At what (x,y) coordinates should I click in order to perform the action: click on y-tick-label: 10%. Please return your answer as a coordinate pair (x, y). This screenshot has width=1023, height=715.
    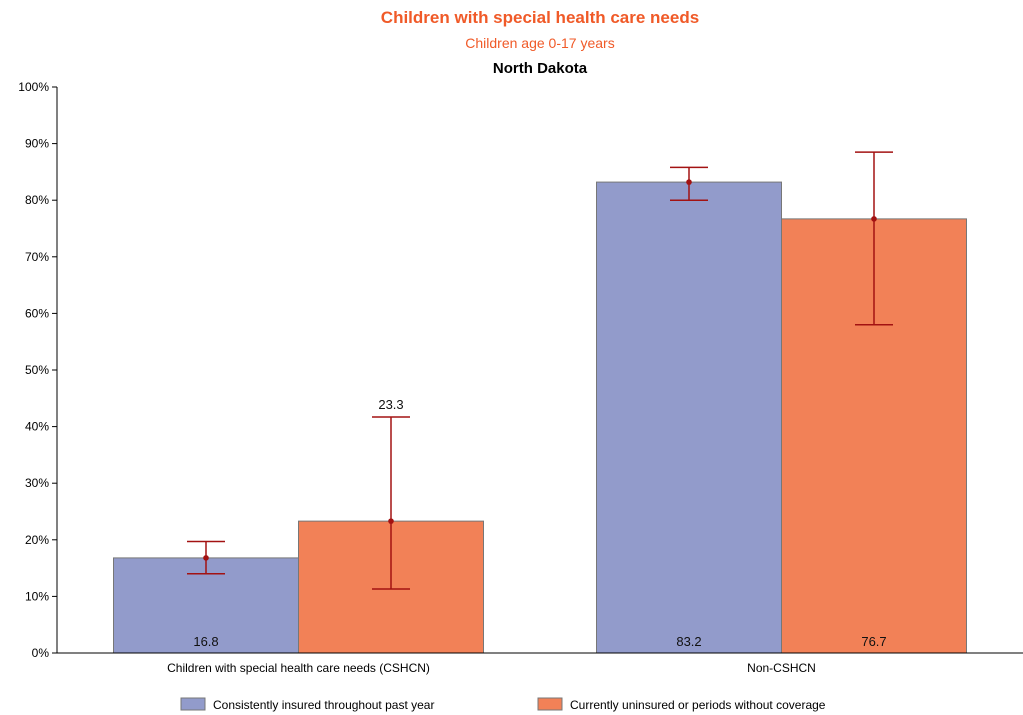
    Looking at the image, I should click on (37, 596).